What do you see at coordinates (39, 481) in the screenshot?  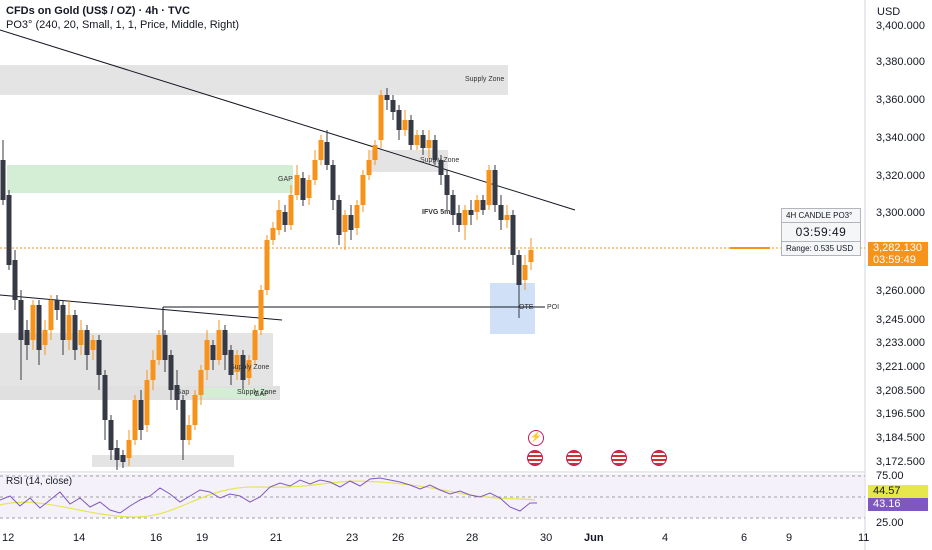 I see `rsi-label: RSI (14, close)` at bounding box center [39, 481].